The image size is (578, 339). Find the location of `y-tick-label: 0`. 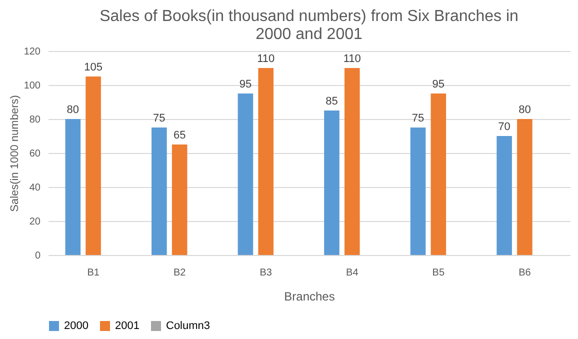

y-tick-label: 0 is located at coordinates (37, 256).